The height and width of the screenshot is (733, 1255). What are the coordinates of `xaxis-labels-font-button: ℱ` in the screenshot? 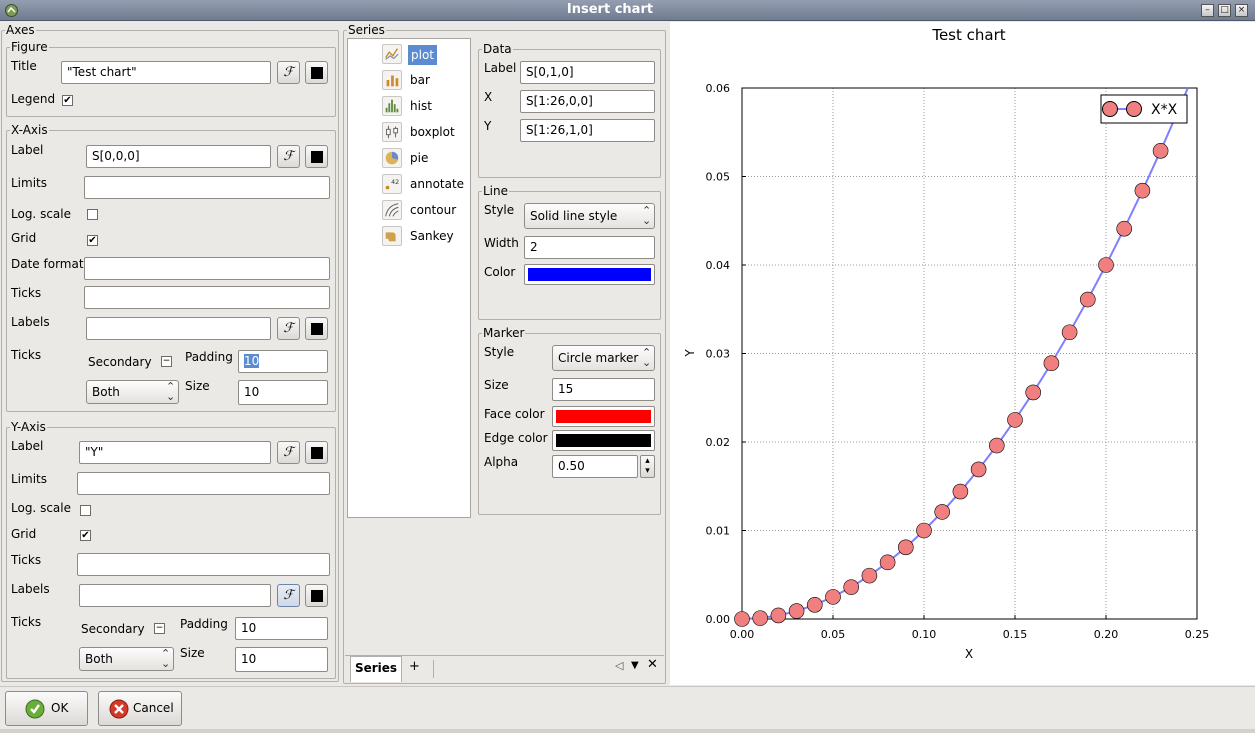 It's located at (288, 328).